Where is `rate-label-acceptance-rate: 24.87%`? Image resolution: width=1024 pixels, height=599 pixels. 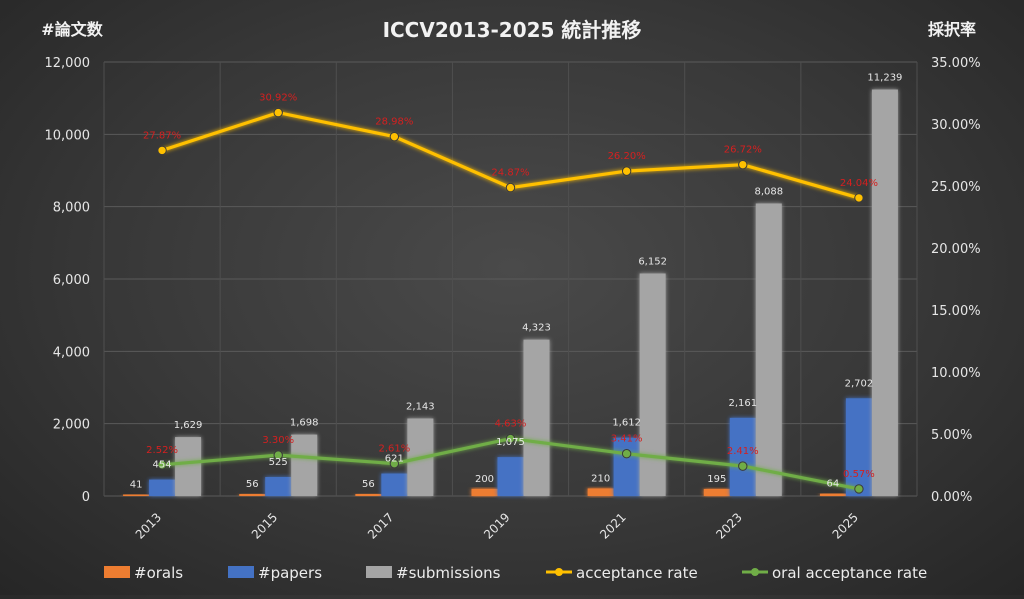 rate-label-acceptance-rate: 24.87% is located at coordinates (510, 173).